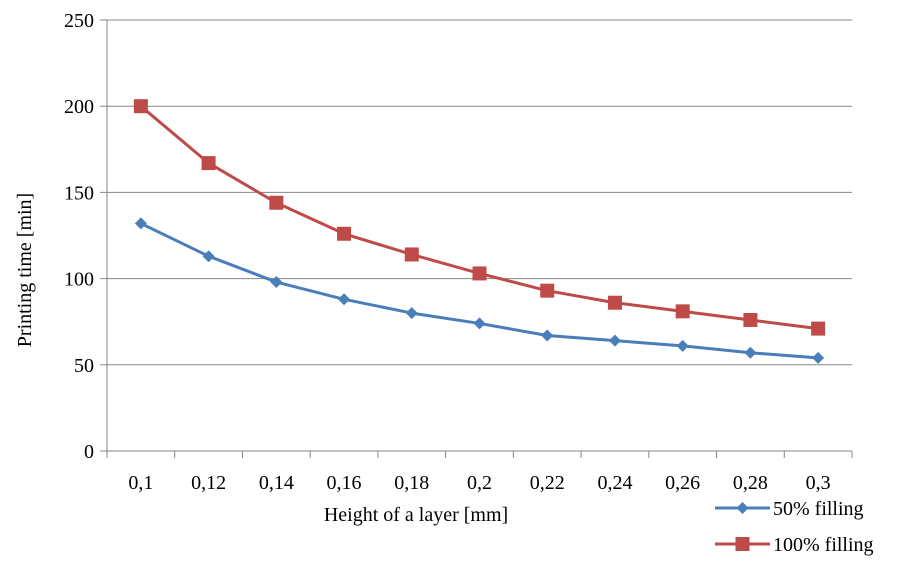 This screenshot has width=911, height=563. Describe the element at coordinates (140, 483) in the screenshot. I see `x-tick-label: 0,1` at that location.